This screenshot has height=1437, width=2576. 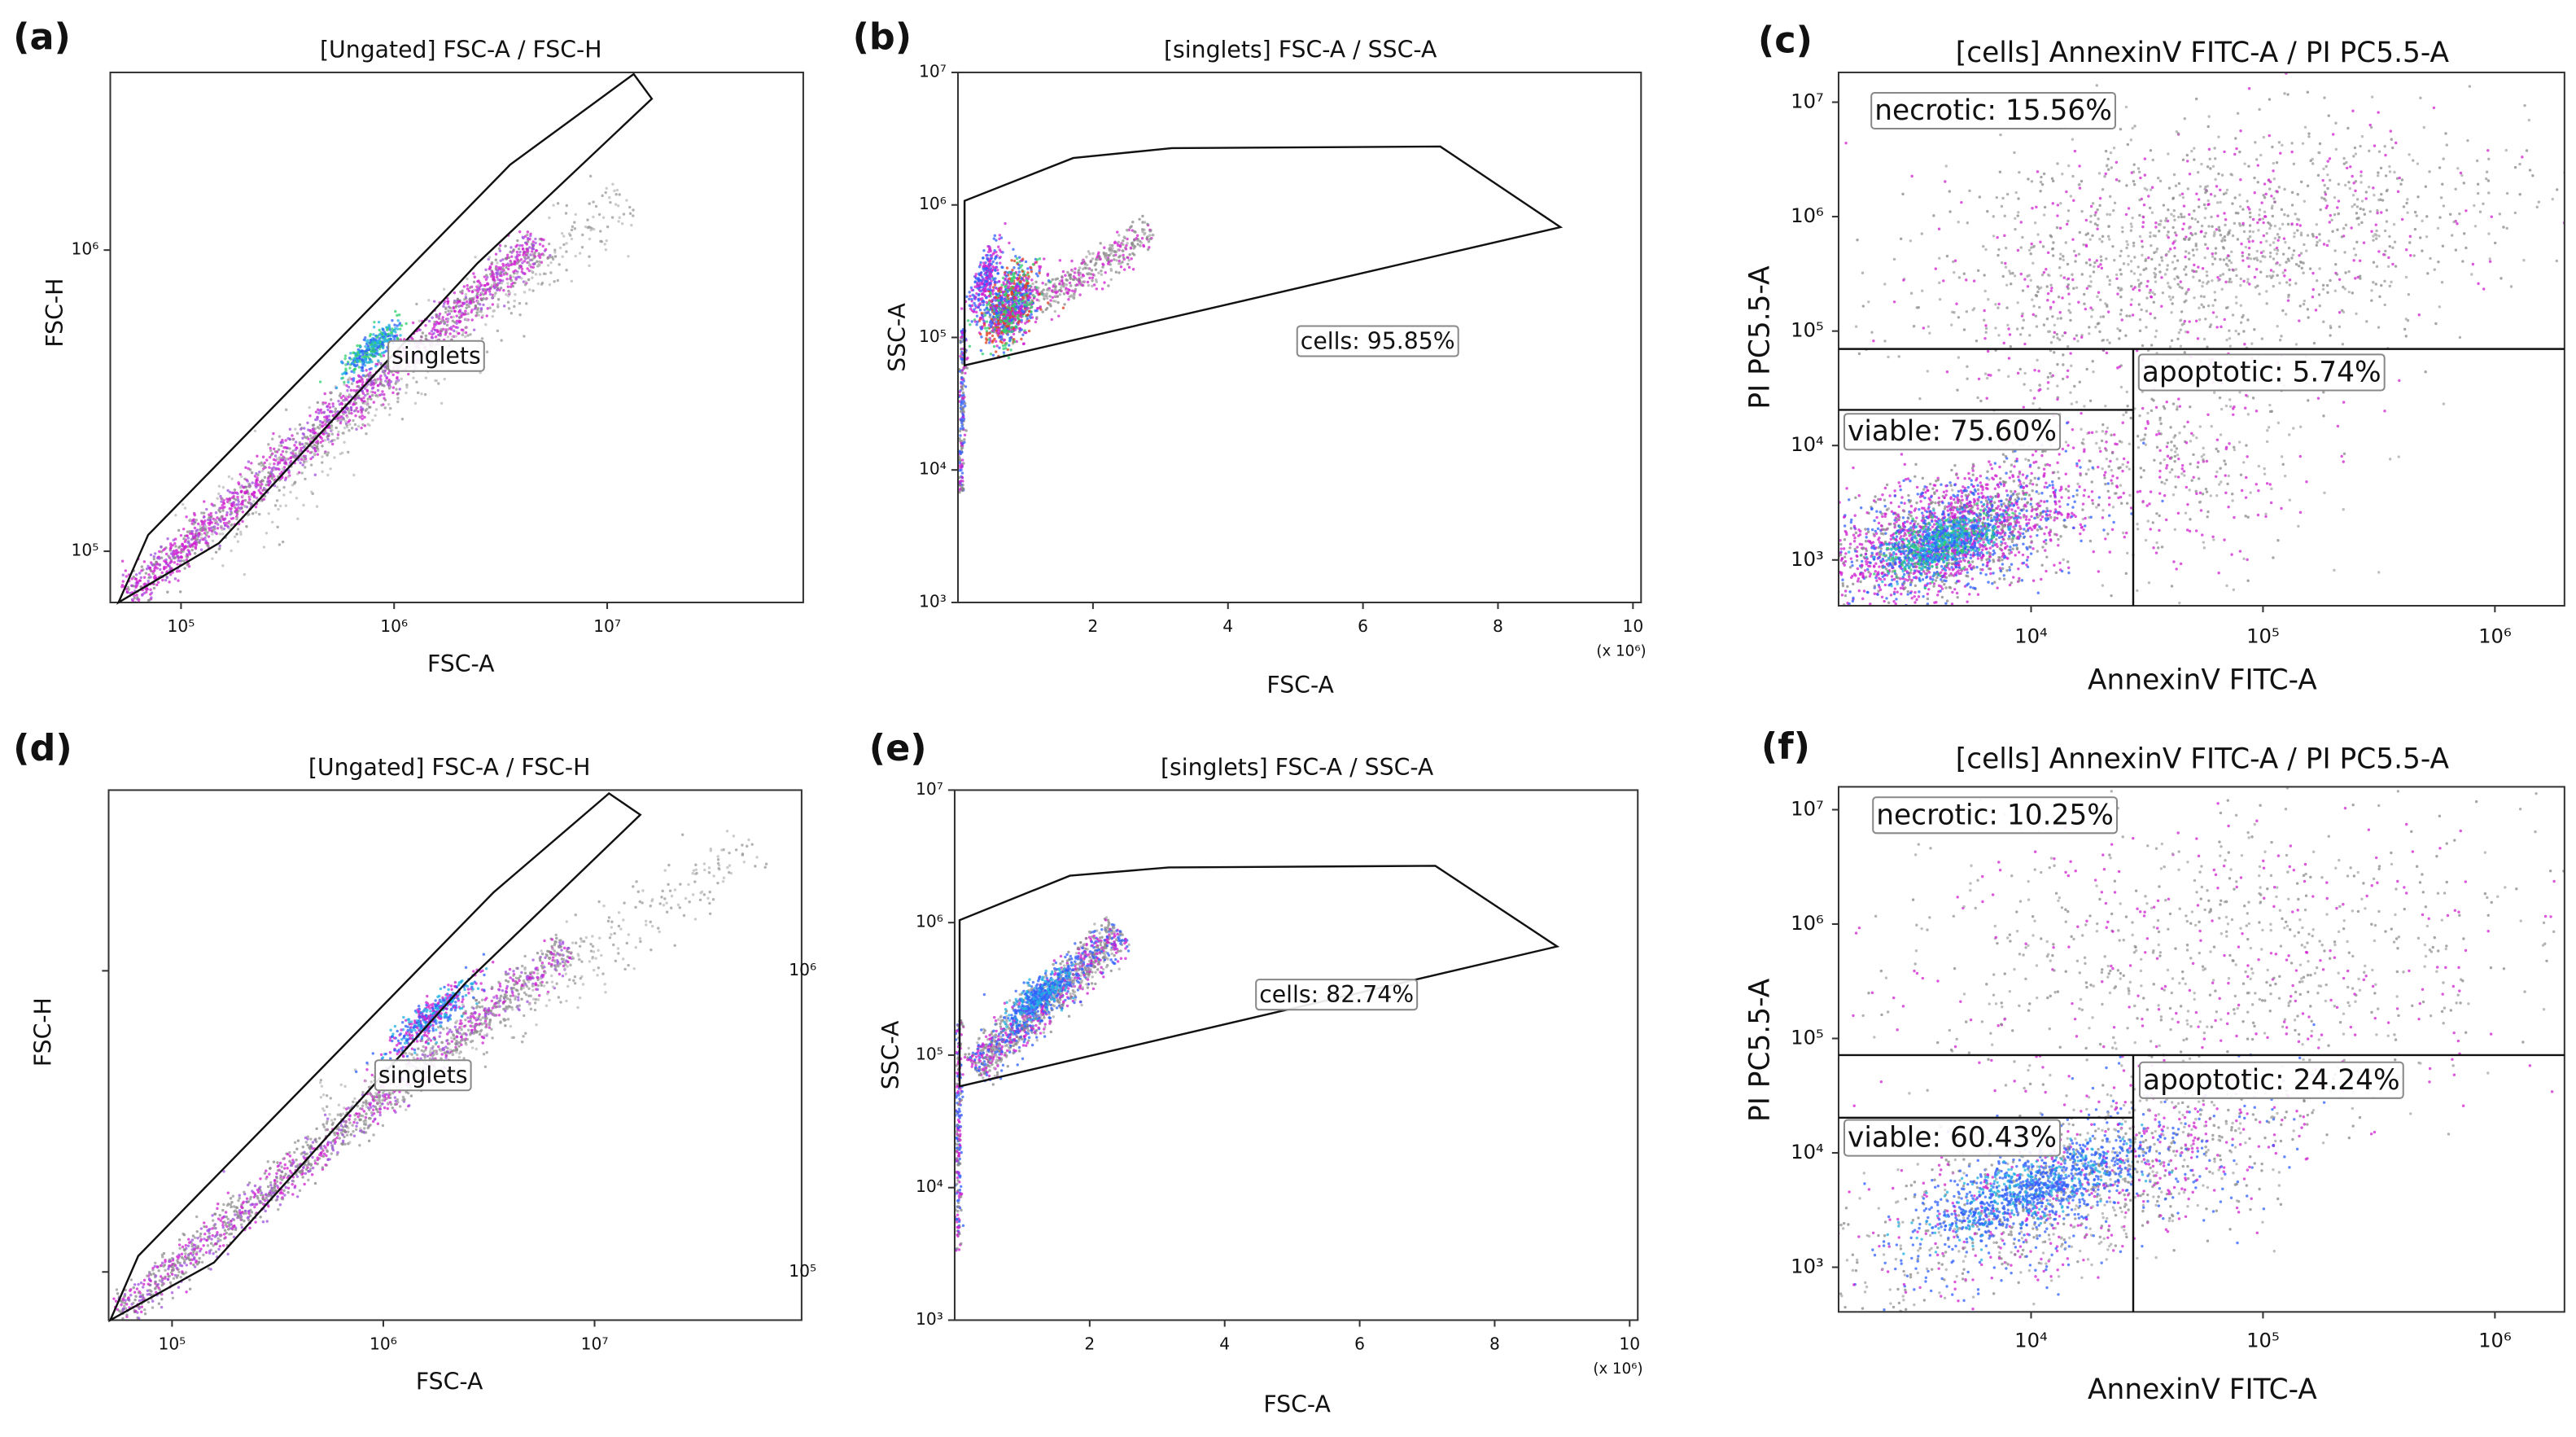 What do you see at coordinates (84, 550) in the screenshot?
I see `y-tick-label: 10⁵` at bounding box center [84, 550].